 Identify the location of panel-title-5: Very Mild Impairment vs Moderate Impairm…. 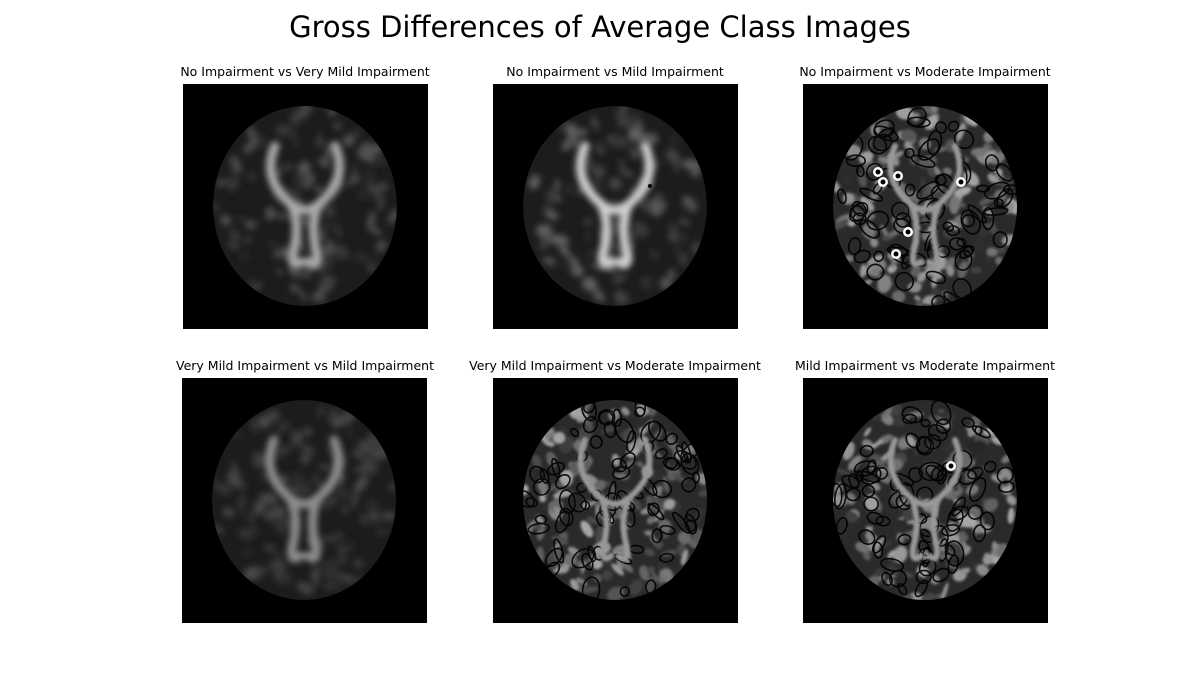
(615, 365).